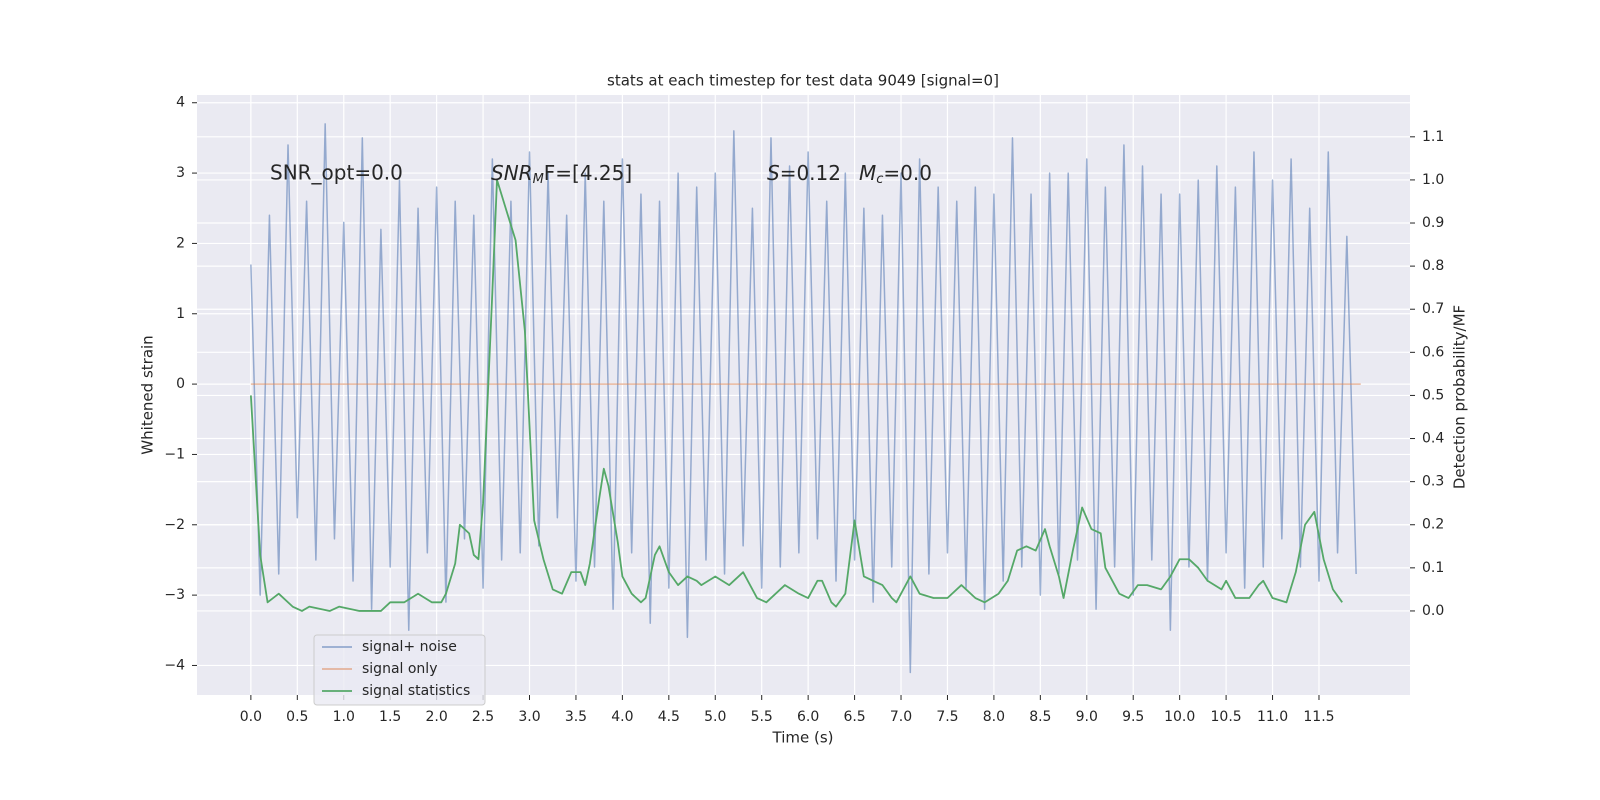  I want to click on y2-tick-label: 0.2, so click(1433, 525).